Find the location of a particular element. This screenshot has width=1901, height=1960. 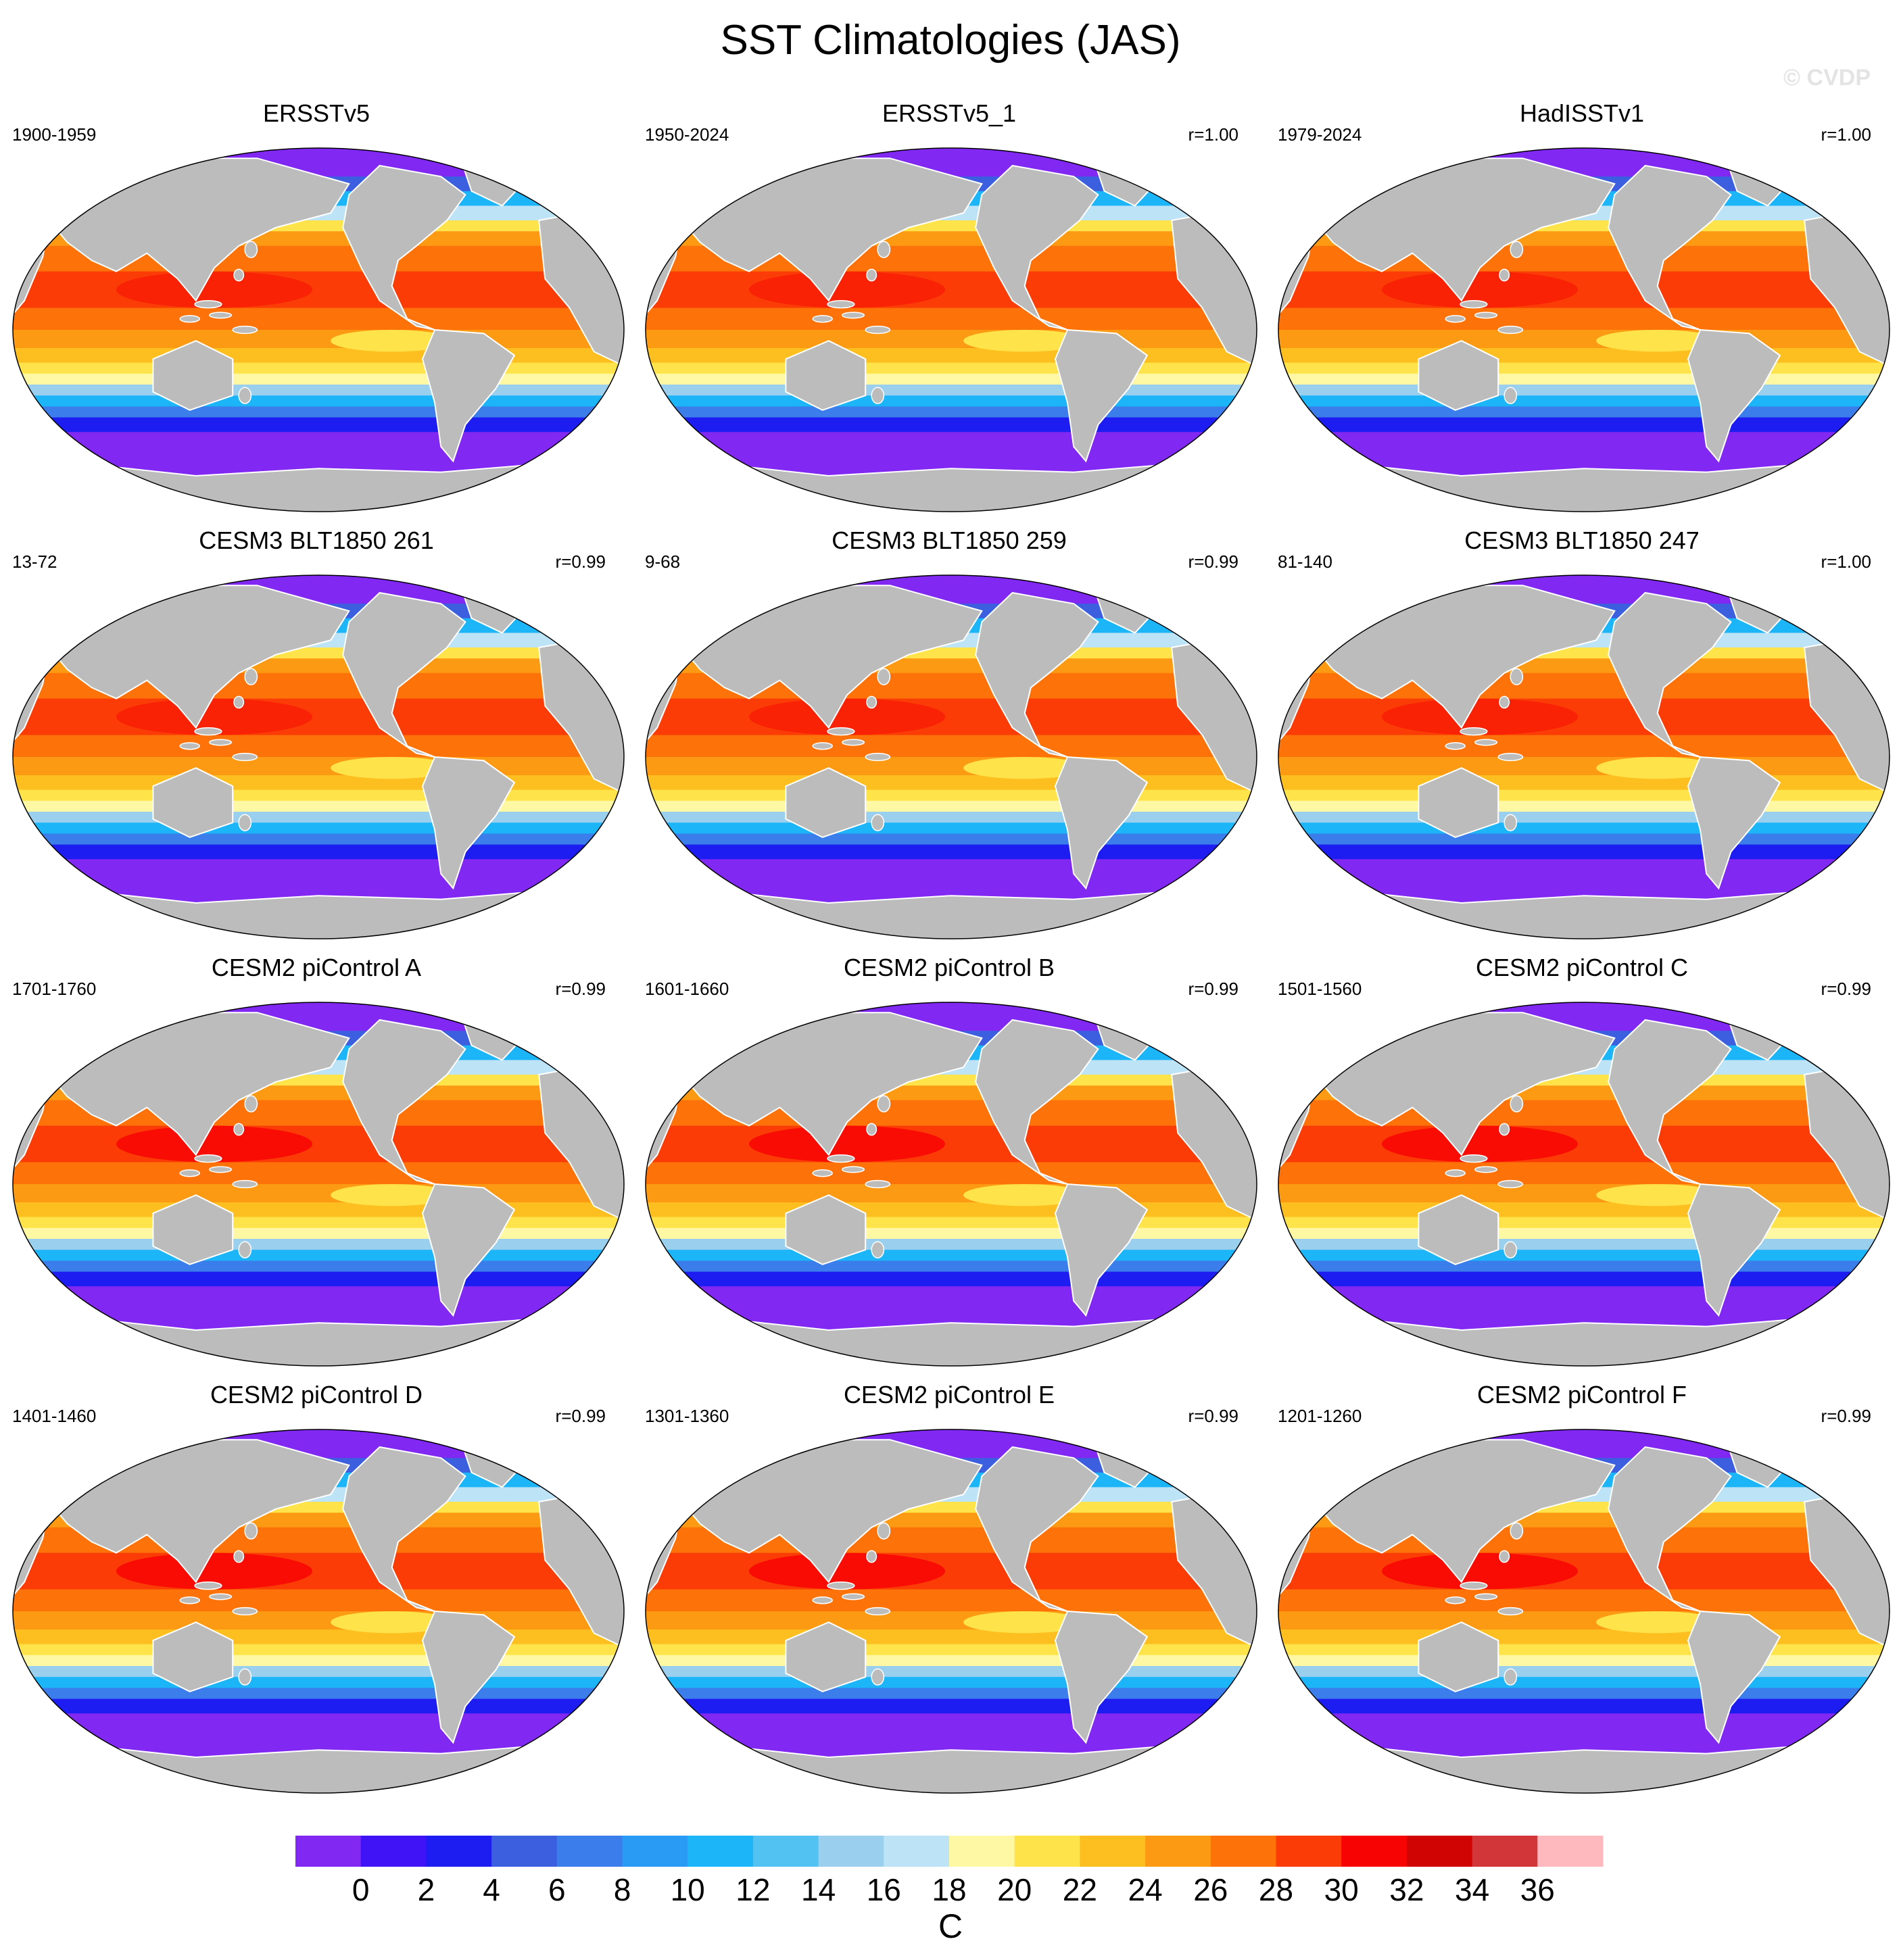

colorbar-tick-label: 4 is located at coordinates (491, 1889).